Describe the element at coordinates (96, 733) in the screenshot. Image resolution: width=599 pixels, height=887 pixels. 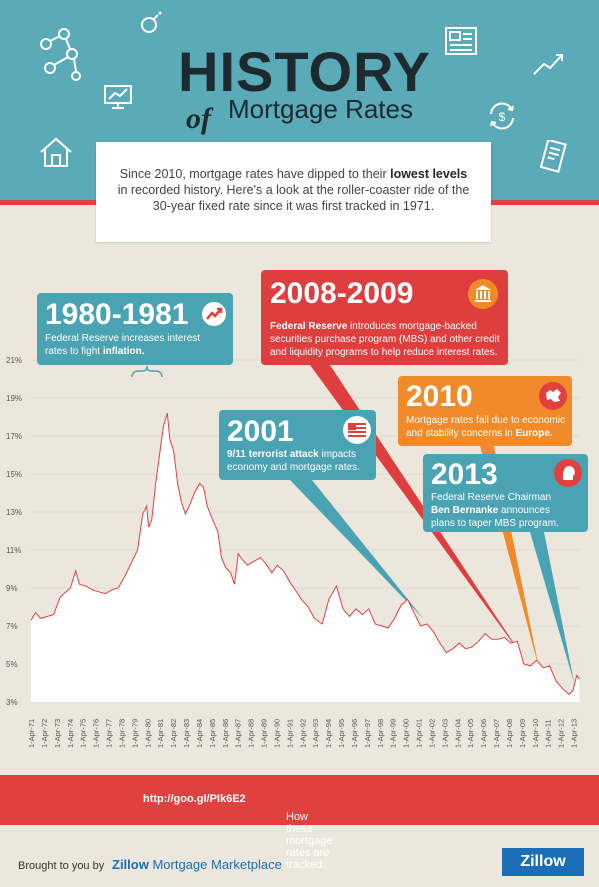
I see `x-tick-label: 1-Apr-76` at that location.